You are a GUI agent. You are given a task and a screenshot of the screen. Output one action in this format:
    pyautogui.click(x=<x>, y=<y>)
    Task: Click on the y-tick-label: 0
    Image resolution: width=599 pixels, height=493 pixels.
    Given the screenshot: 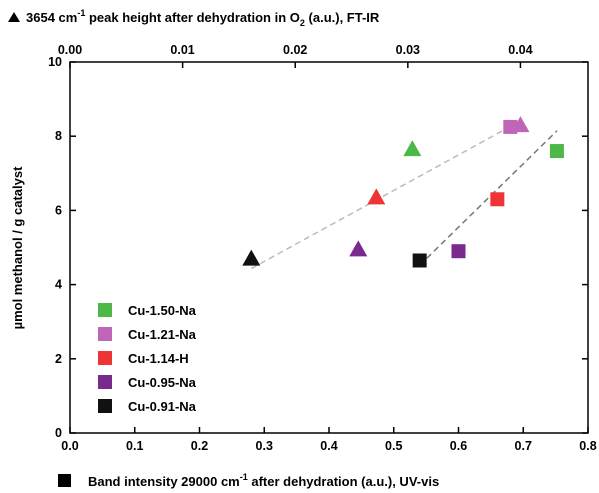 What is the action you would take?
    pyautogui.click(x=58, y=433)
    